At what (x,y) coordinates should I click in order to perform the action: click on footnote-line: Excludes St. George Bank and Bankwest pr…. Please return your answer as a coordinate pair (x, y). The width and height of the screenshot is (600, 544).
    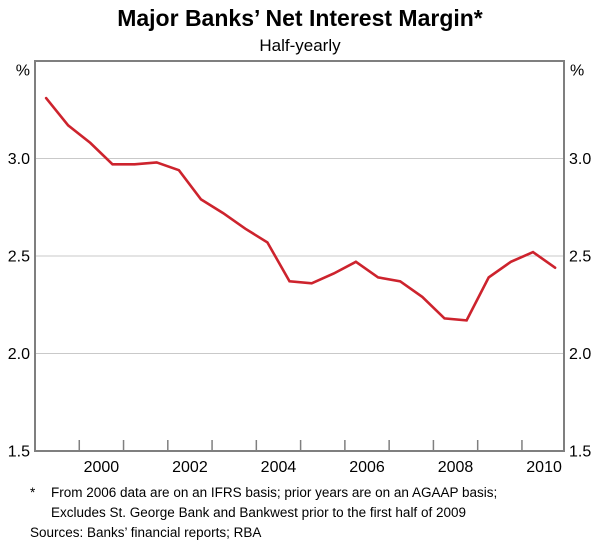
    Looking at the image, I should click on (258, 512).